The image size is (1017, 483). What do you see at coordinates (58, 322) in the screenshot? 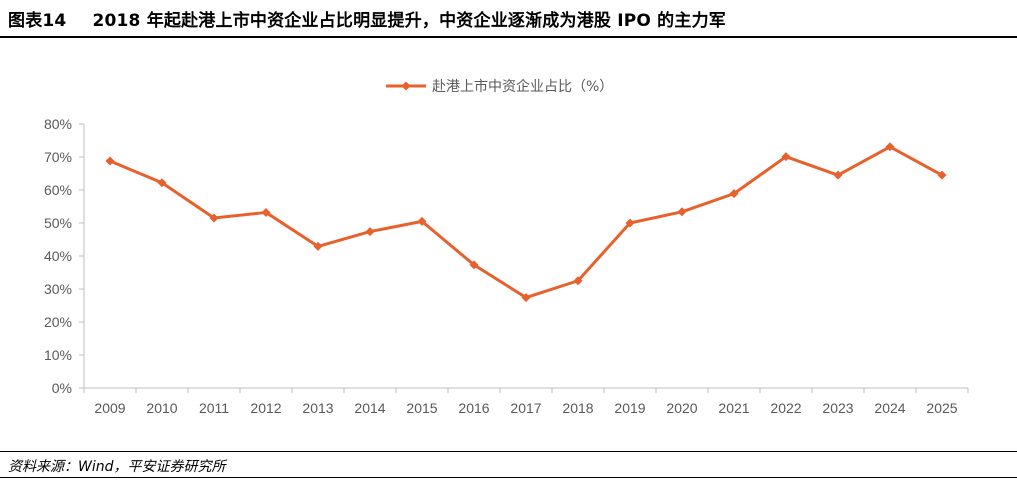
I see `y-tick-label: 20%` at bounding box center [58, 322].